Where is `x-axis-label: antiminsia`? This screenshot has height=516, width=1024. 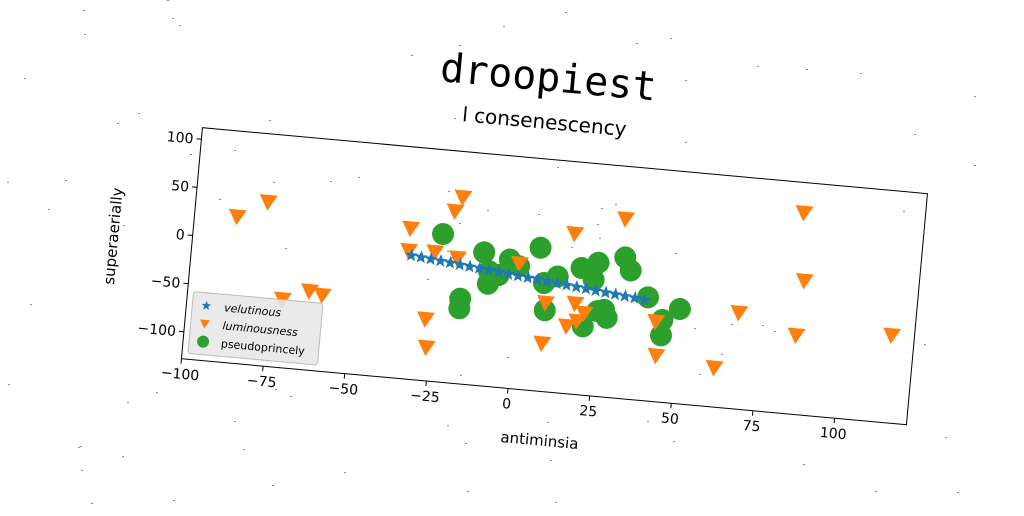
x-axis-label: antiminsia is located at coordinates (540, 440).